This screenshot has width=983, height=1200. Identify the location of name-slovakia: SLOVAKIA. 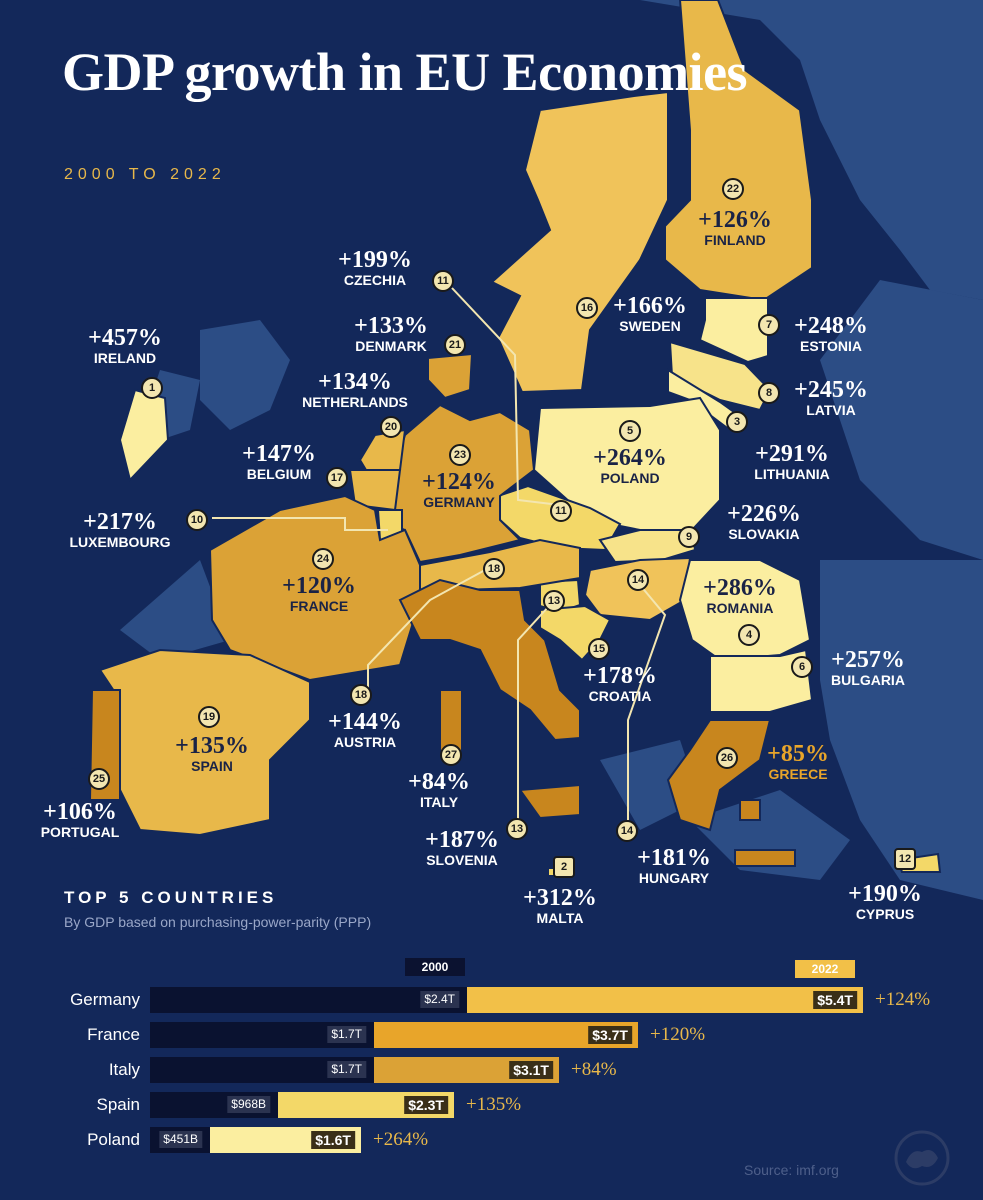
(764, 534).